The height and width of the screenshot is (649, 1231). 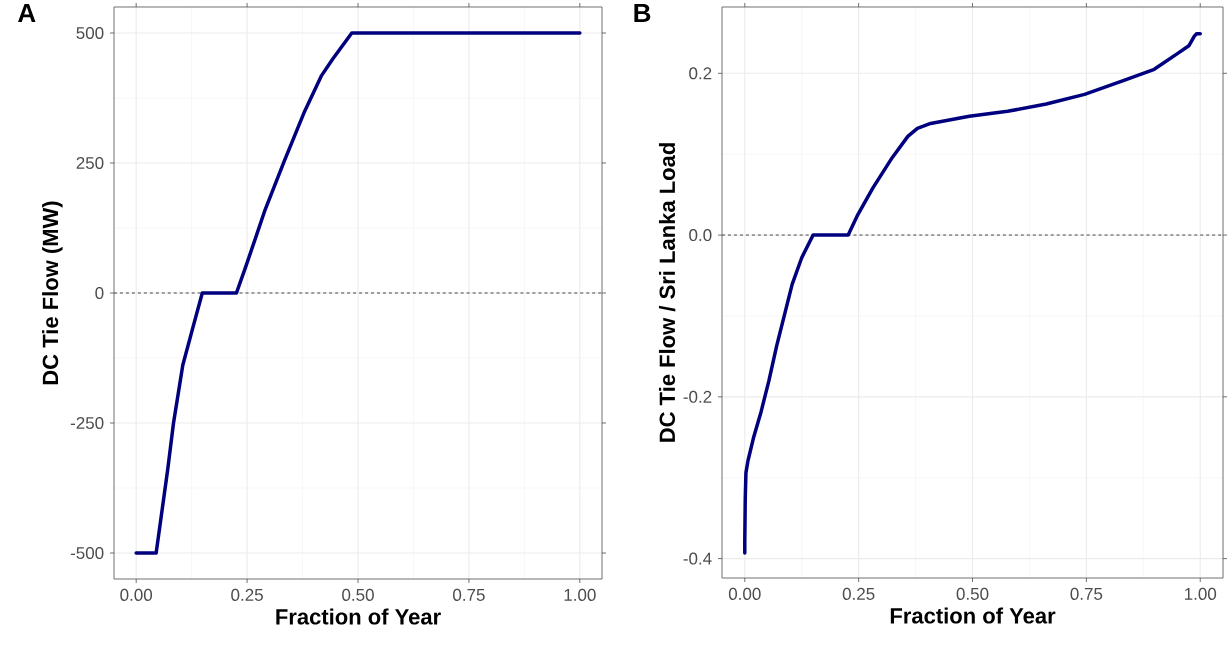 What do you see at coordinates (90, 33) in the screenshot?
I see `y-tick-label: 500` at bounding box center [90, 33].